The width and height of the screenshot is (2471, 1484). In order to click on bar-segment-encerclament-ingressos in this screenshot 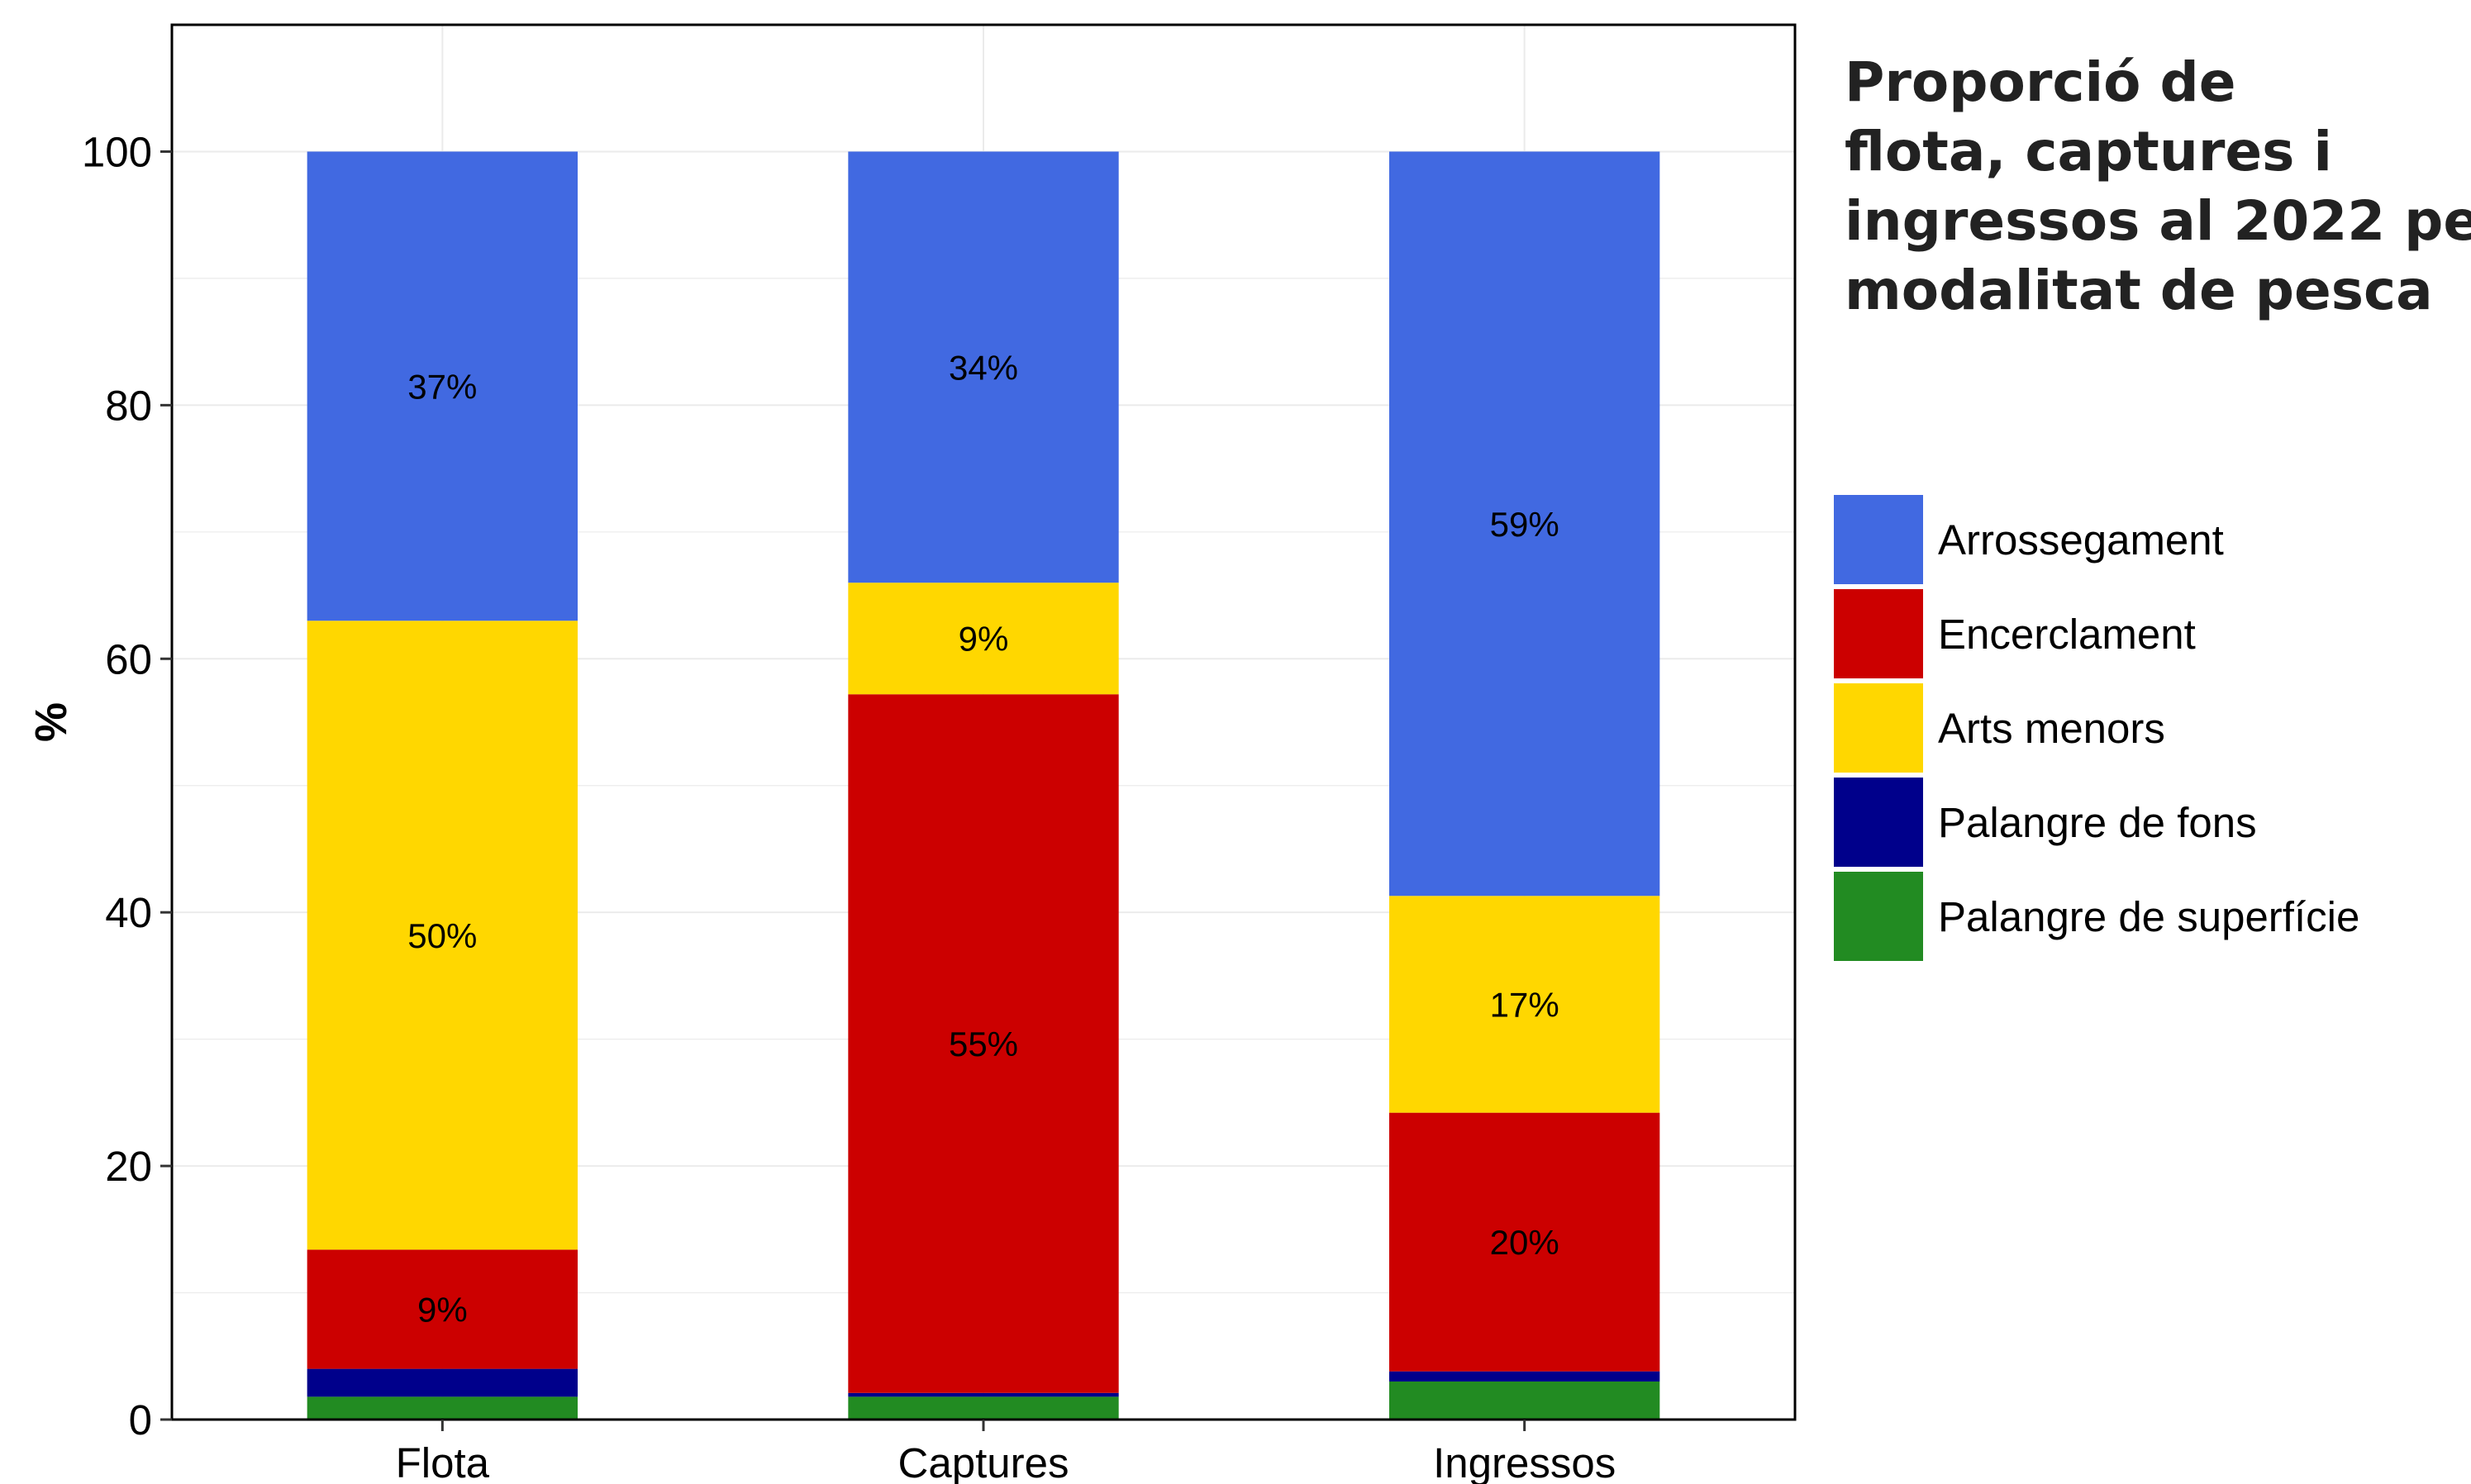, I will do `click(1524, 1242)`.